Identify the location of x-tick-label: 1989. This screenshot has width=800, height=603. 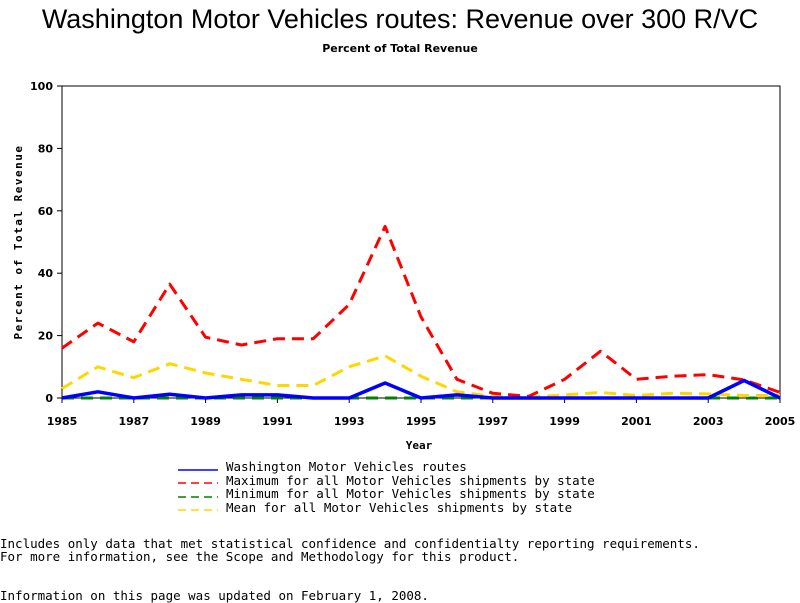
(205, 421).